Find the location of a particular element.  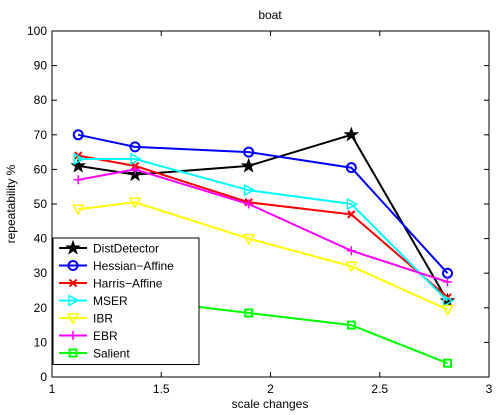

y-tick-label: 50 is located at coordinates (41, 204).